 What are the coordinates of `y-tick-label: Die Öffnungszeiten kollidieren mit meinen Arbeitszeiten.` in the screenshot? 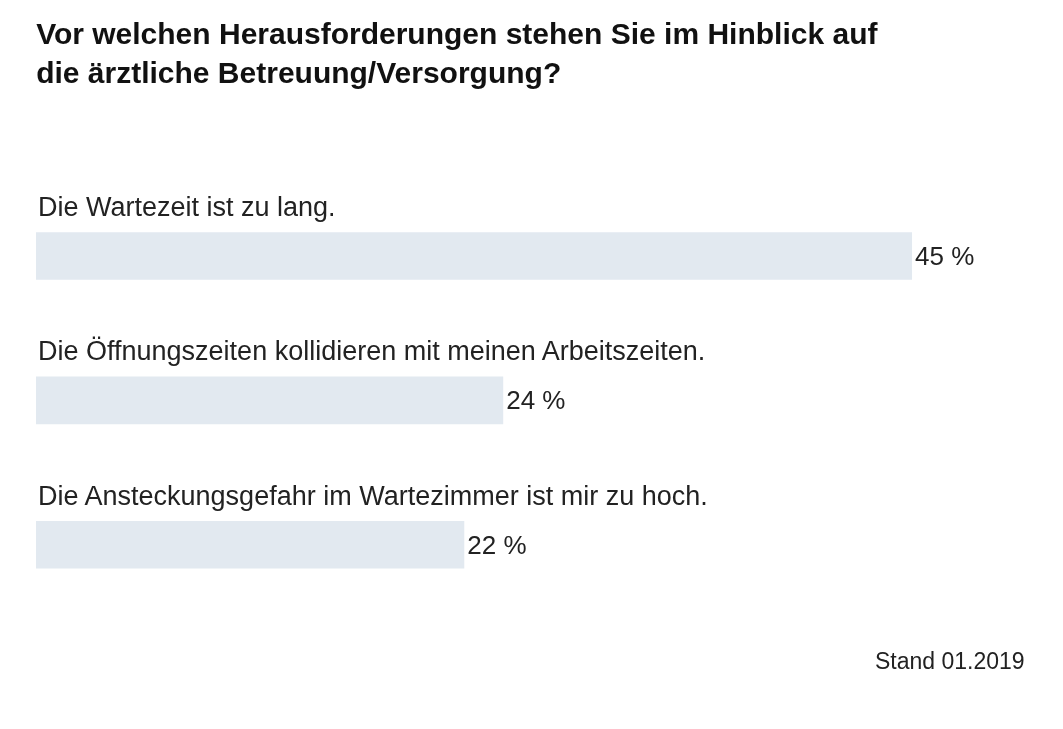 It's located at (372, 351).